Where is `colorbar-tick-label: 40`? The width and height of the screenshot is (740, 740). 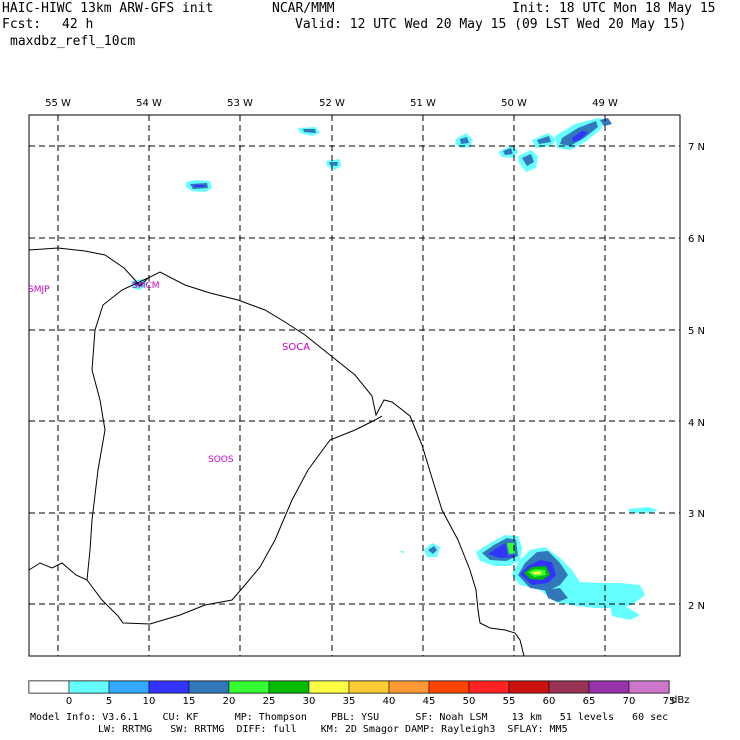
colorbar-tick-label: 40 is located at coordinates (389, 701).